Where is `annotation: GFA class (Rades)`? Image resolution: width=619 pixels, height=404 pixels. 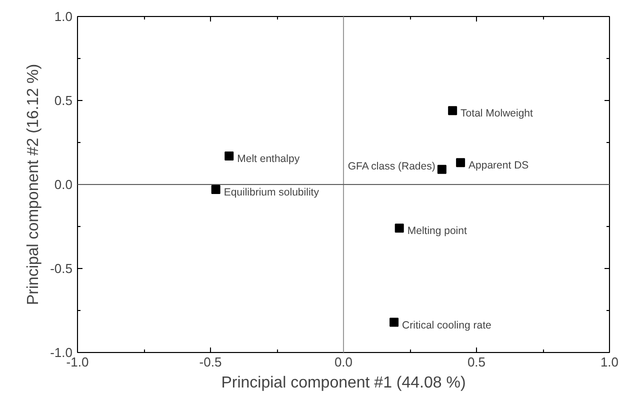
annotation: GFA class (Rades) is located at coordinates (392, 166).